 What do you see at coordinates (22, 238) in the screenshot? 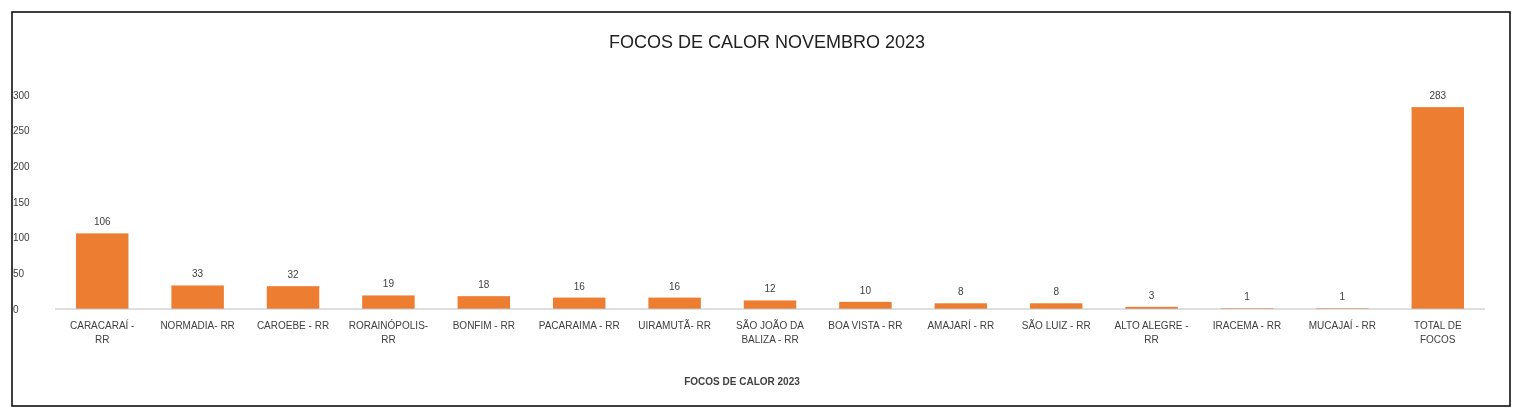
I see `y-tick-label: 100` at bounding box center [22, 238].